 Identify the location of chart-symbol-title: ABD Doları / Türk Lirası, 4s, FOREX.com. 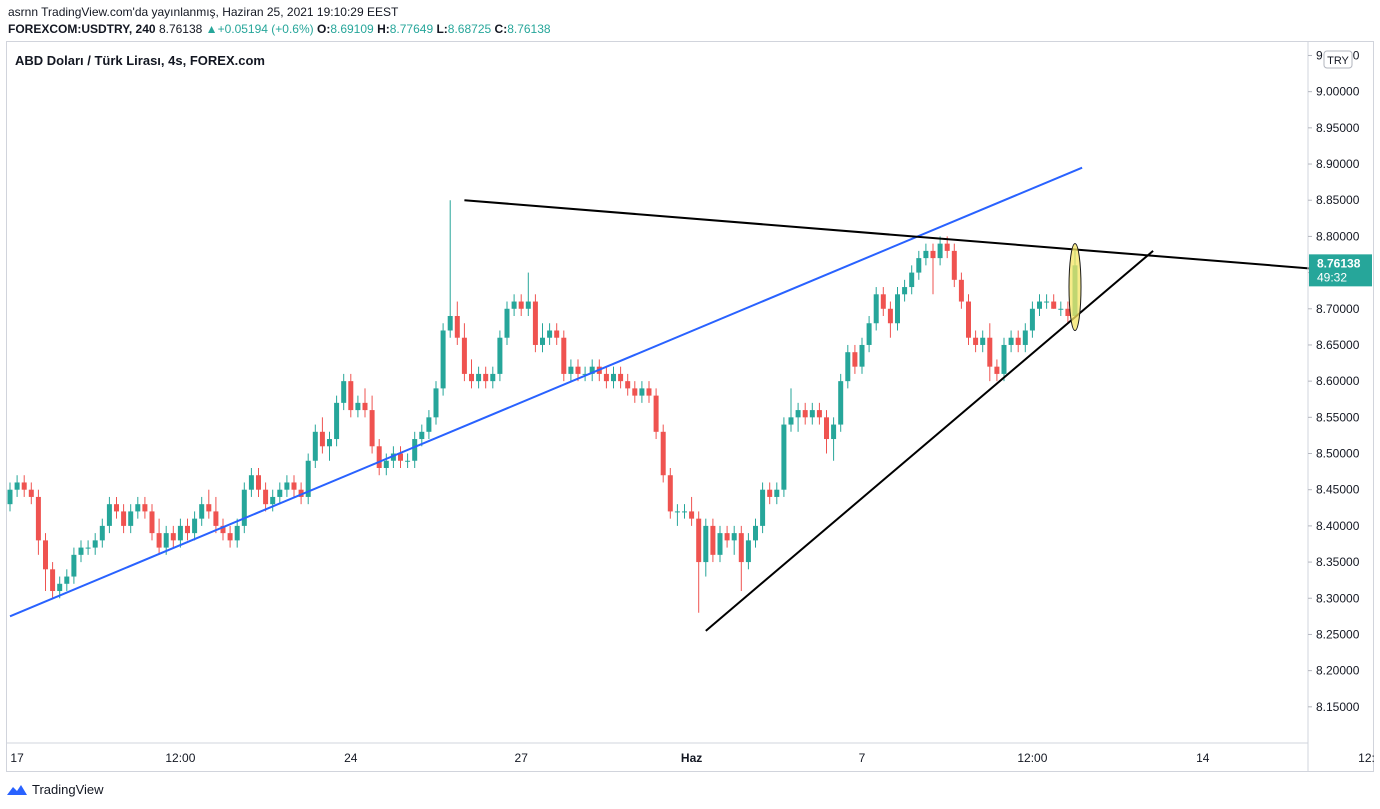
(140, 60).